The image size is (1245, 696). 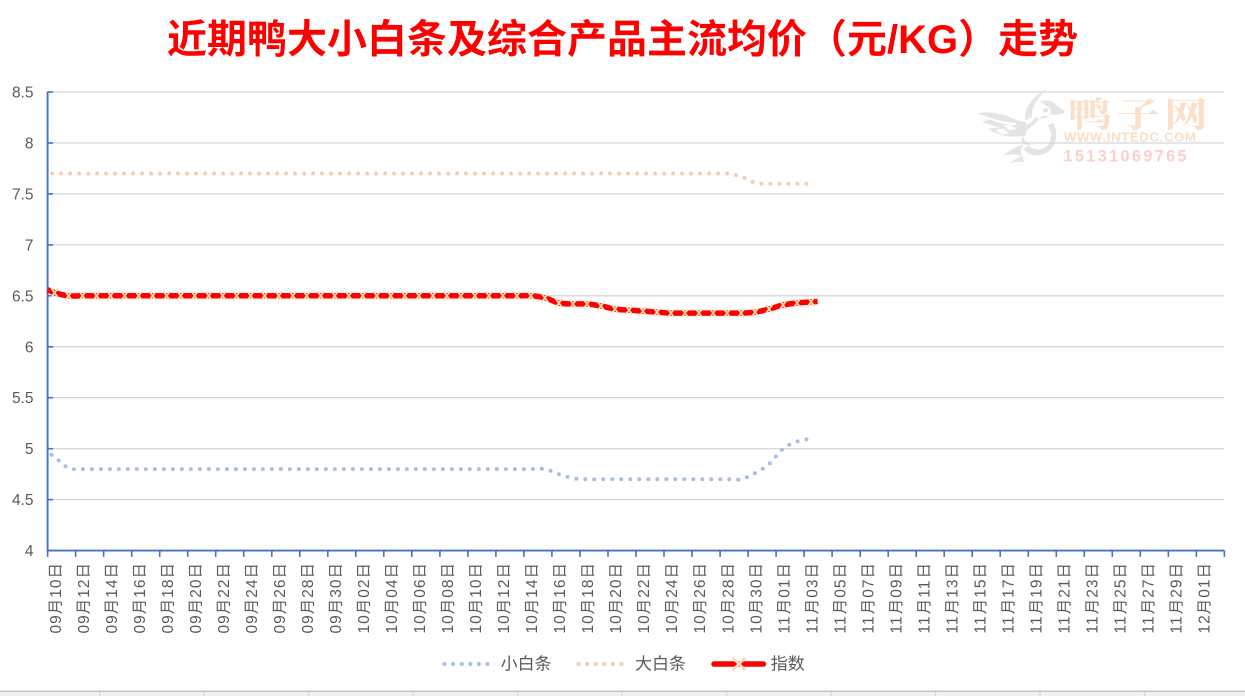 I want to click on svg-text: 5, so click(x=29, y=449).